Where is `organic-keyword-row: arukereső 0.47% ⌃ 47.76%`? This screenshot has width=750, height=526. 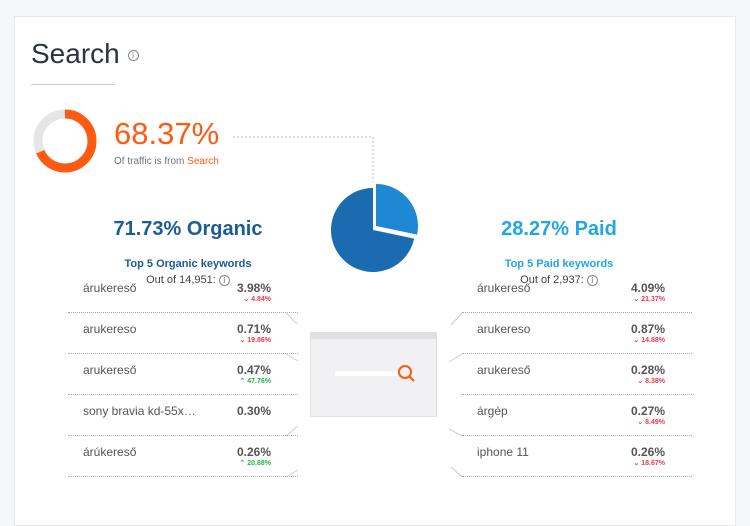 organic-keyword-row: arukereső 0.47% ⌃ 47.76% is located at coordinates (183, 379).